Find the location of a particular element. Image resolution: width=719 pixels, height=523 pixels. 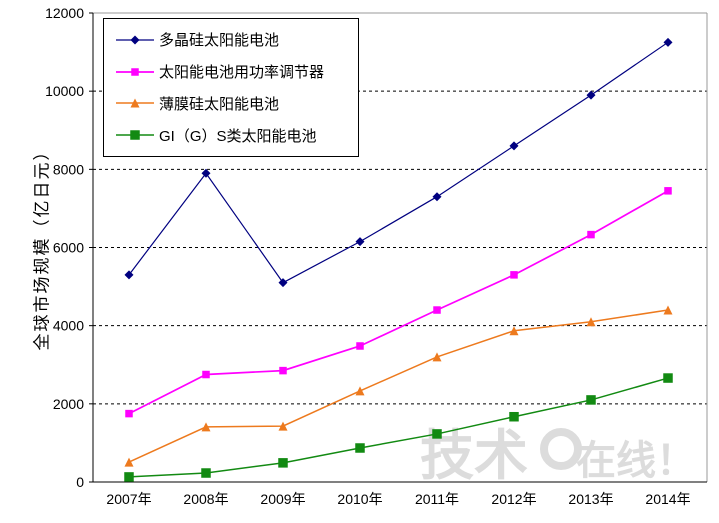

legend-item-2: 薄膜硅太阳能电池 is located at coordinates (235, 103).